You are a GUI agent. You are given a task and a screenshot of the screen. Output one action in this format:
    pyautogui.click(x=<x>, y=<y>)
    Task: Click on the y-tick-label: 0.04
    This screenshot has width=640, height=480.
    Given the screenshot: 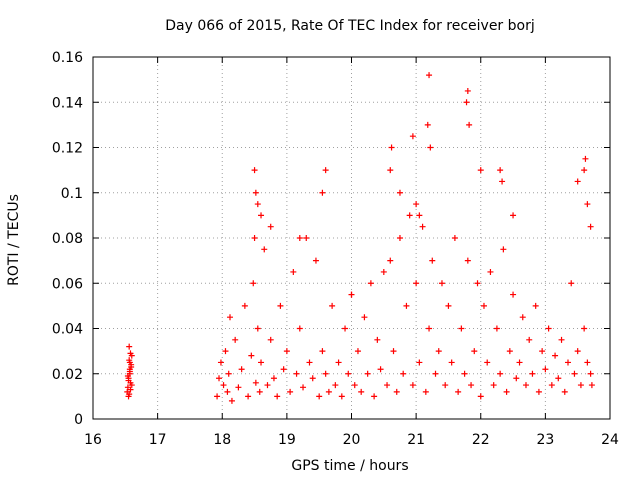 What is the action you would take?
    pyautogui.click(x=67, y=330)
    